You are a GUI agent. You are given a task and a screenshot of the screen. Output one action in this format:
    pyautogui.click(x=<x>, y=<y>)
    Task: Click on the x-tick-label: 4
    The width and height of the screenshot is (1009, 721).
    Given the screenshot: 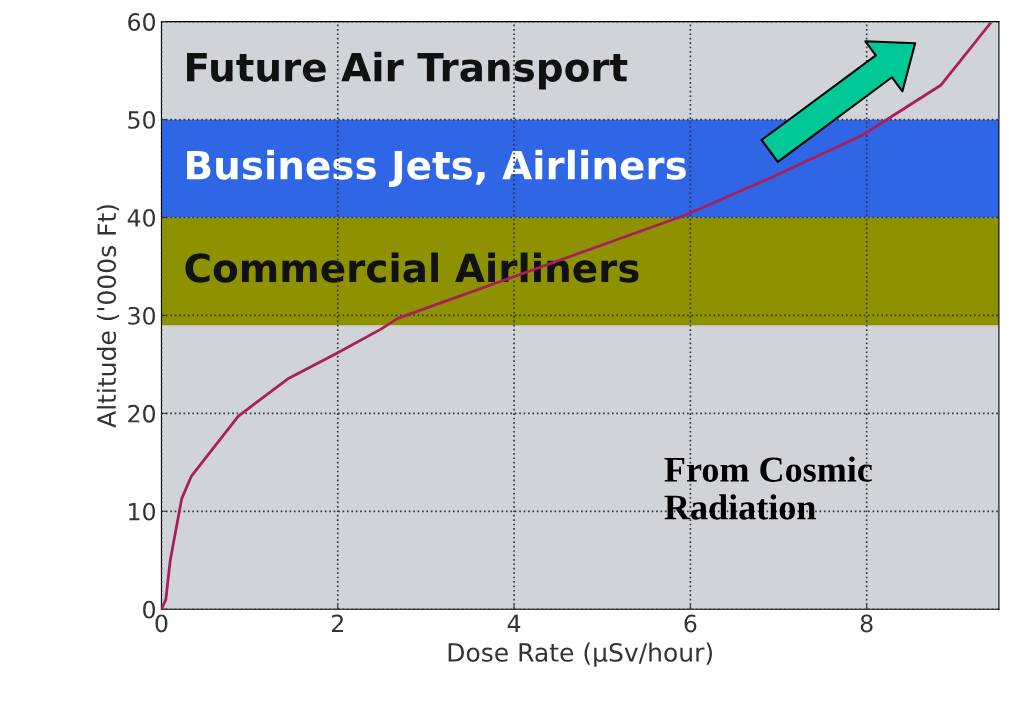 What is the action you would take?
    pyautogui.click(x=514, y=623)
    